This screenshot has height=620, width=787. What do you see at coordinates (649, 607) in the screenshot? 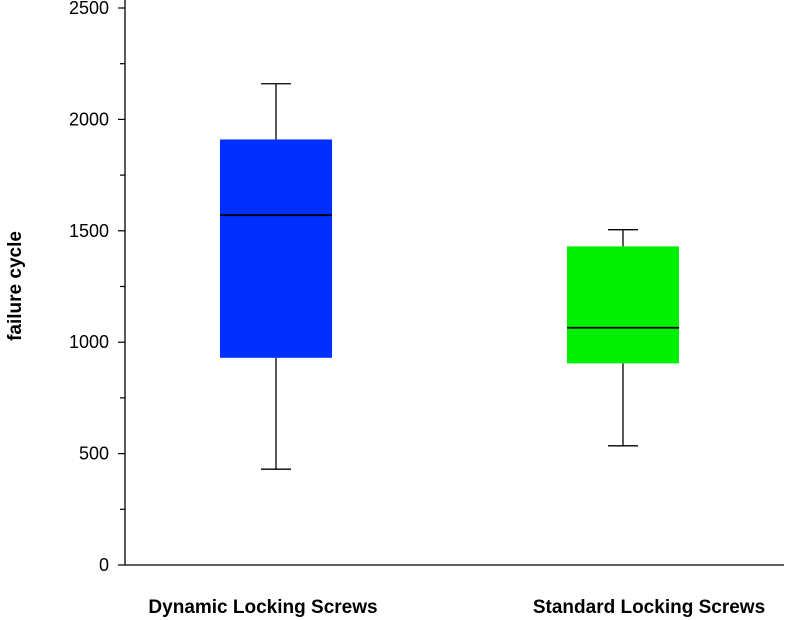
I see `x-category-label: Standard Locking Screws` at bounding box center [649, 607].